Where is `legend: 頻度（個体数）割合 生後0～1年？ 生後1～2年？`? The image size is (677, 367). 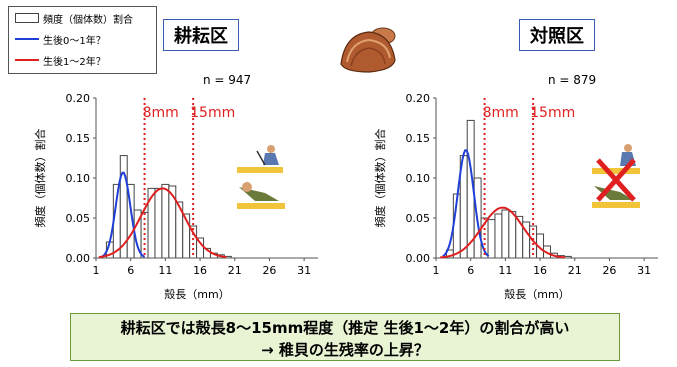 legend: 頻度（個体数）割合 生後0～1年？ 生後1～2年？ is located at coordinates (82, 40).